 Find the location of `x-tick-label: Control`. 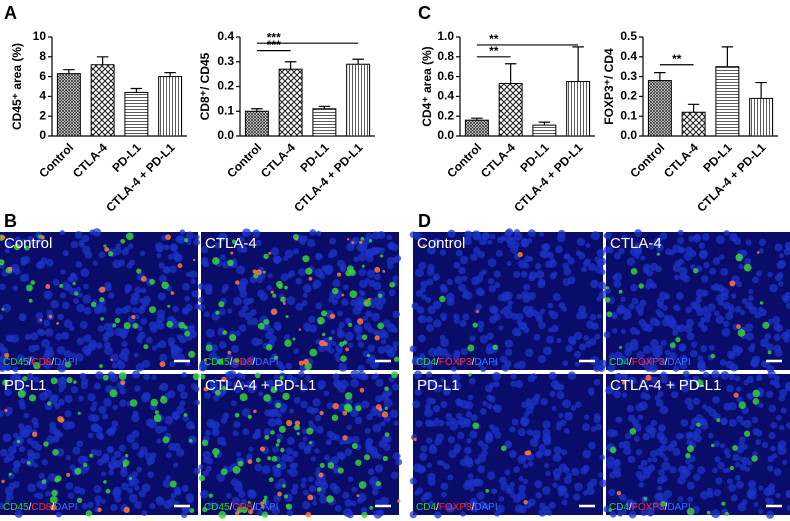

x-tick-label: Control is located at coordinates (244, 160).